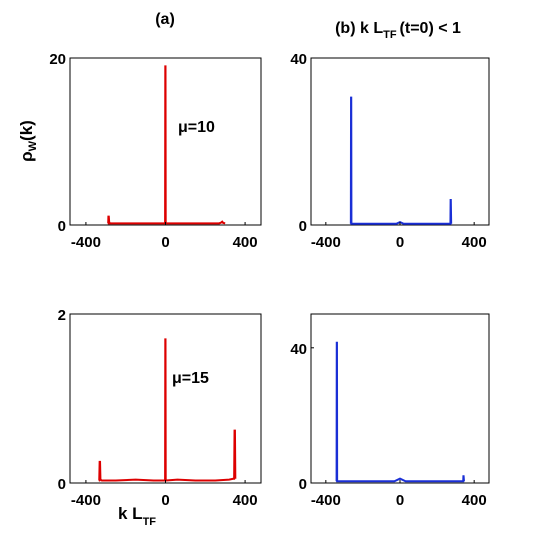 The image size is (545, 545). Describe the element at coordinates (430, 28) in the screenshot. I see `title-post: (t=0) < 1` at that location.